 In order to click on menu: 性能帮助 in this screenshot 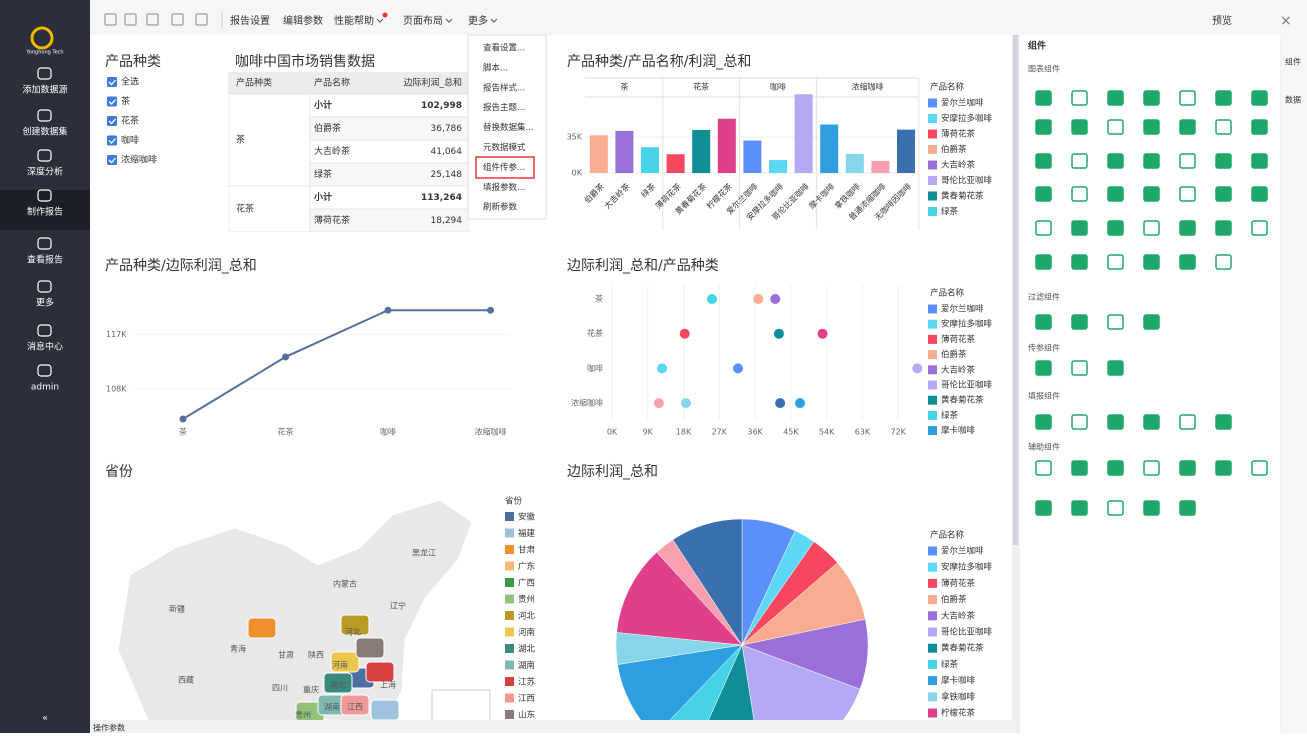, I will do `click(354, 20)`.